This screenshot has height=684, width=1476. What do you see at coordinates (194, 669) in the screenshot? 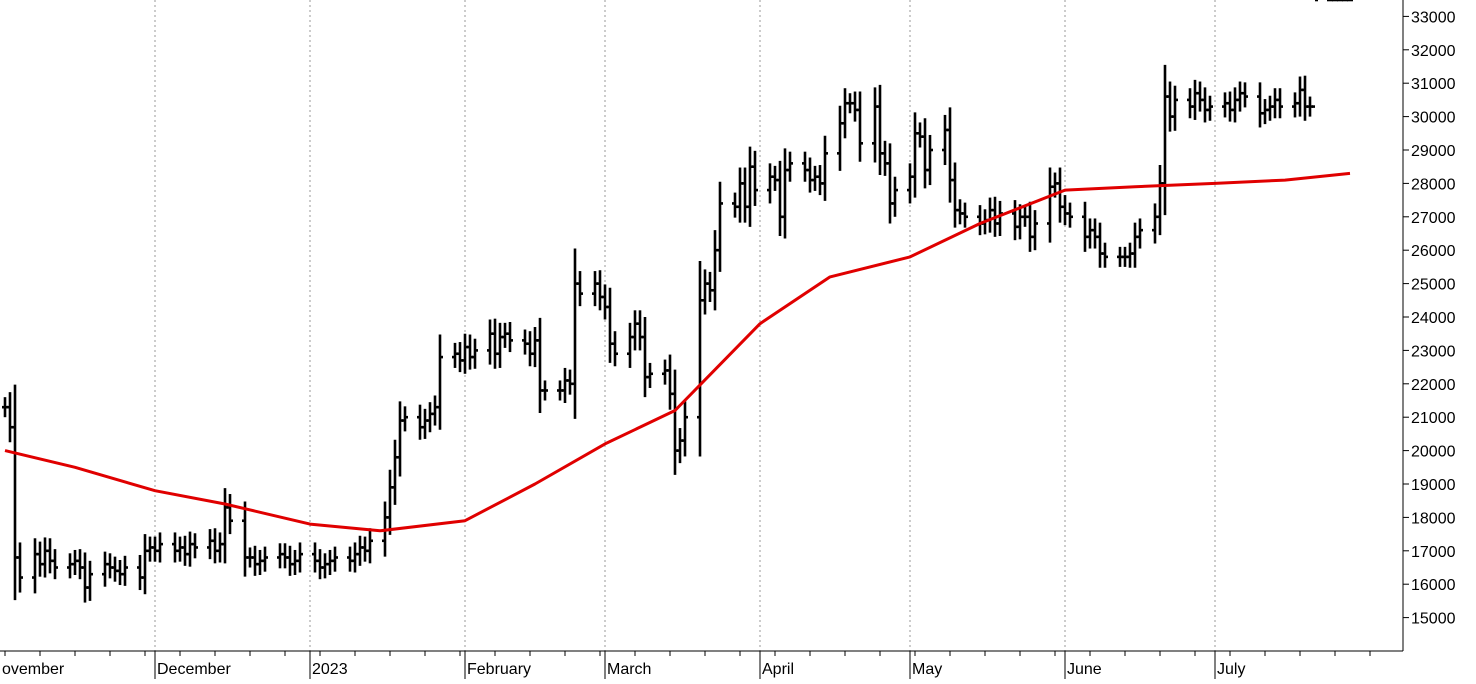
I see `x-tick-label: December` at bounding box center [194, 669].